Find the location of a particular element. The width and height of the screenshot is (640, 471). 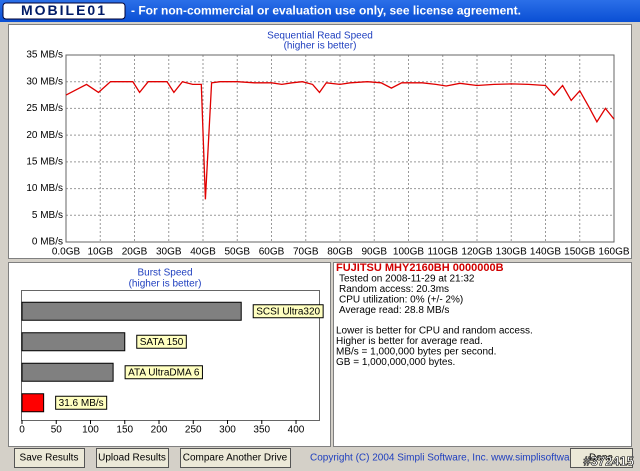

category-label: SCSI Ultra320 is located at coordinates (288, 311).